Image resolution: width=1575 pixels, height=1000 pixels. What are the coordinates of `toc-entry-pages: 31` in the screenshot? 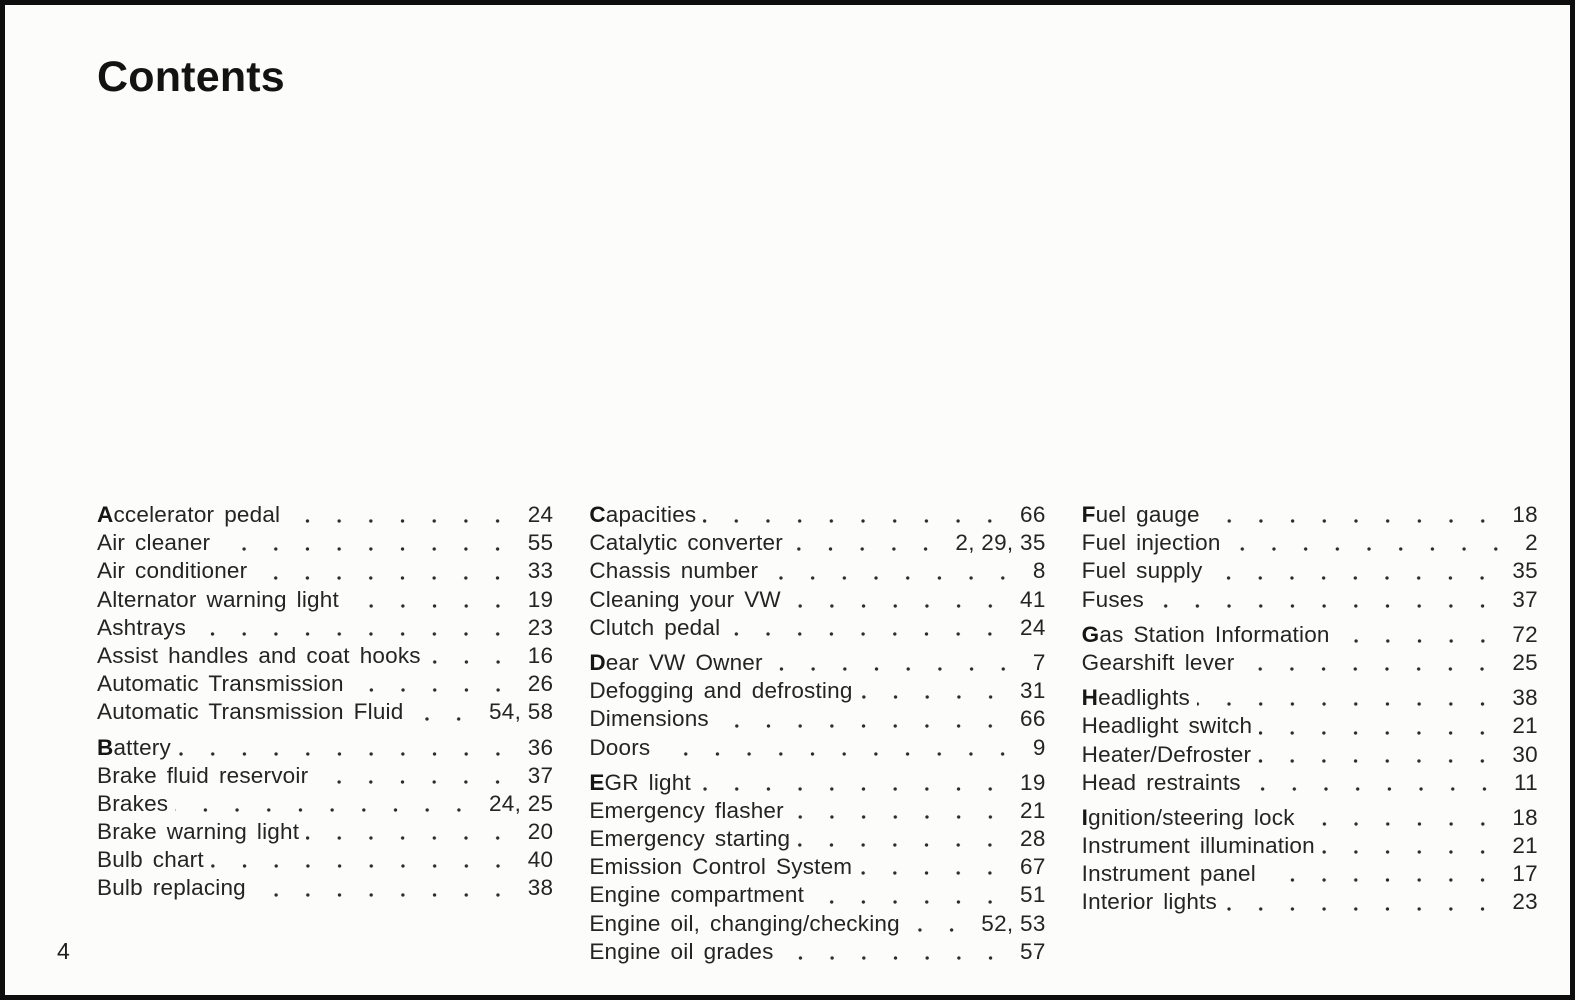 It's located at (1033, 691).